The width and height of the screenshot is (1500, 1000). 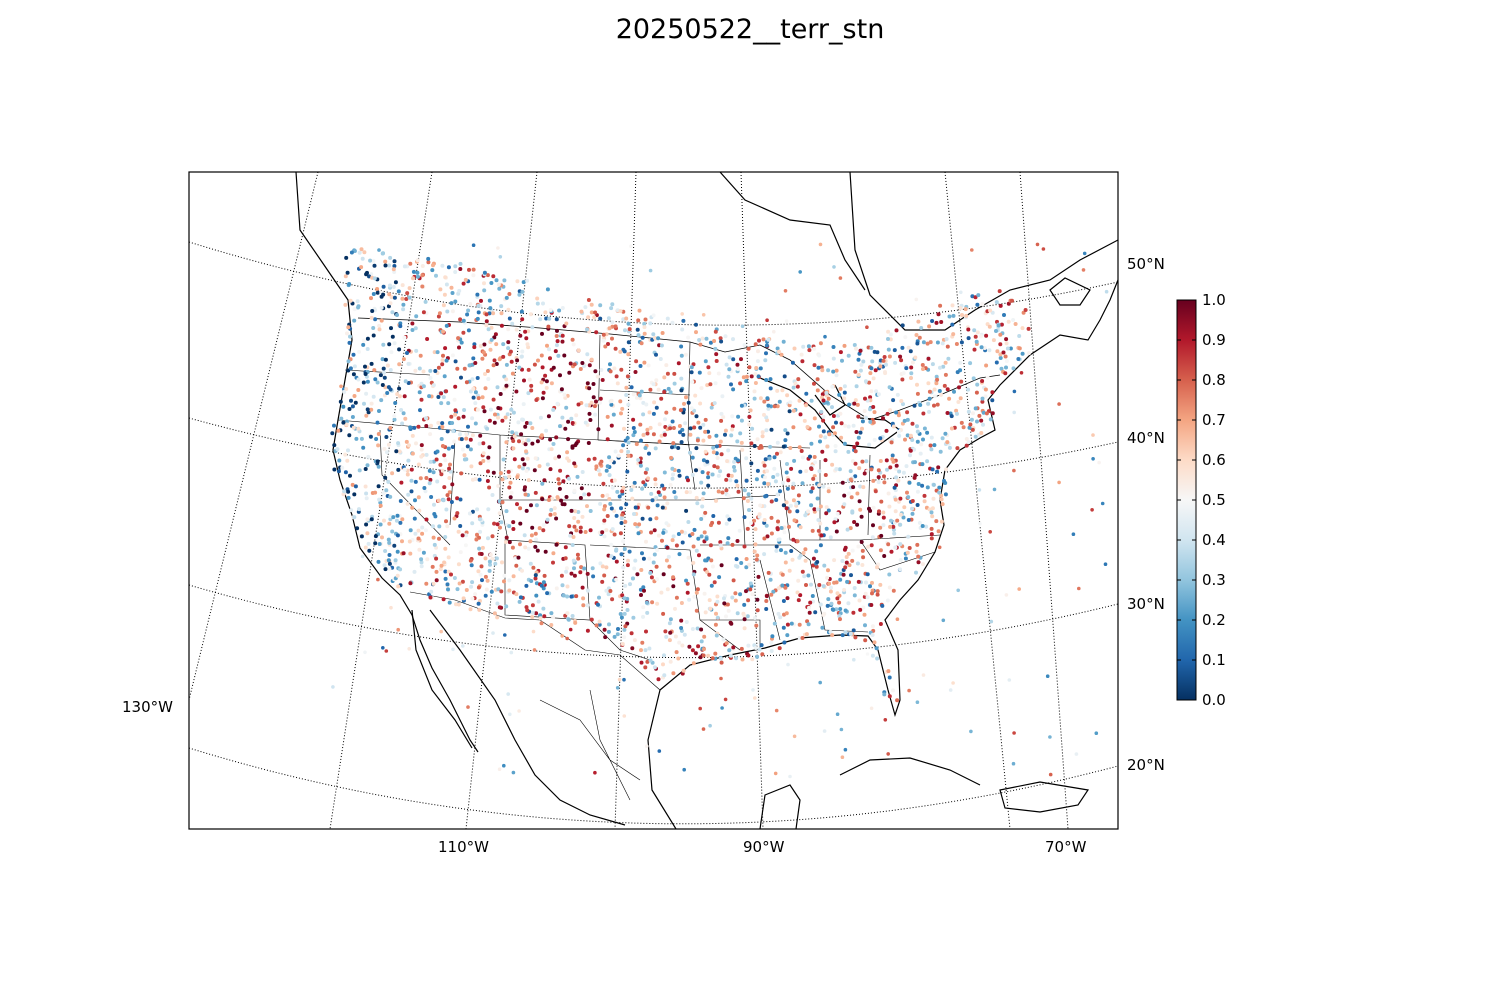 I want to click on colorbar-tick-label: 0.1, so click(x=1214, y=660).